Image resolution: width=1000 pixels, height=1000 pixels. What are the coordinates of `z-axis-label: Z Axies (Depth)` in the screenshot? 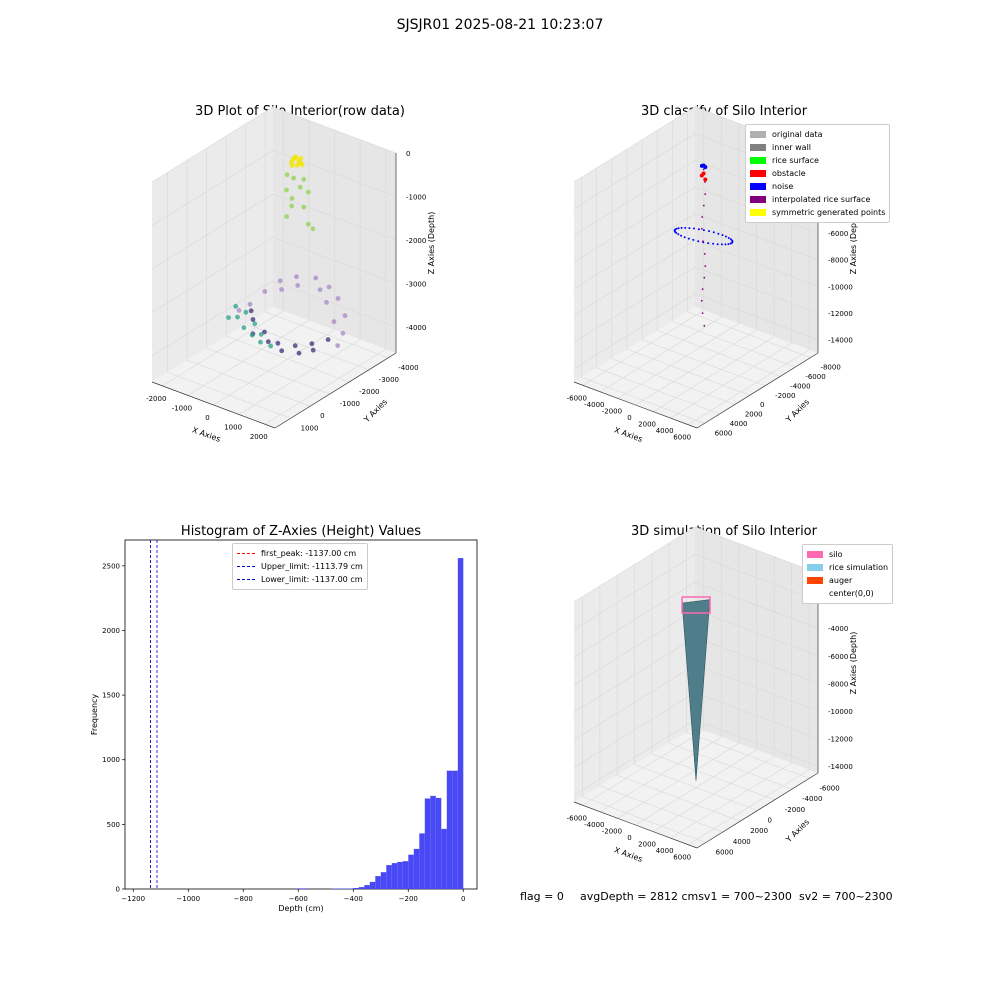 It's located at (853, 243).